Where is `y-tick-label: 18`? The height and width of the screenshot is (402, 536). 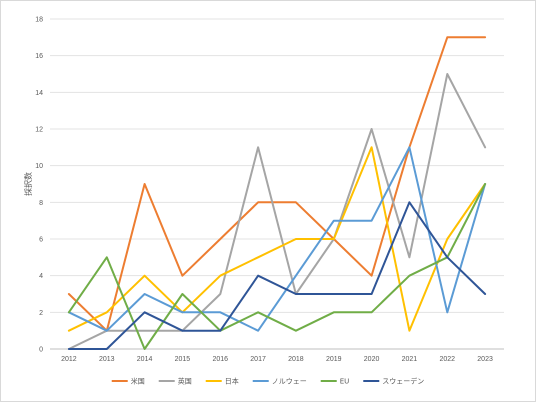 y-tick-label: 18 is located at coordinates (39, 20).